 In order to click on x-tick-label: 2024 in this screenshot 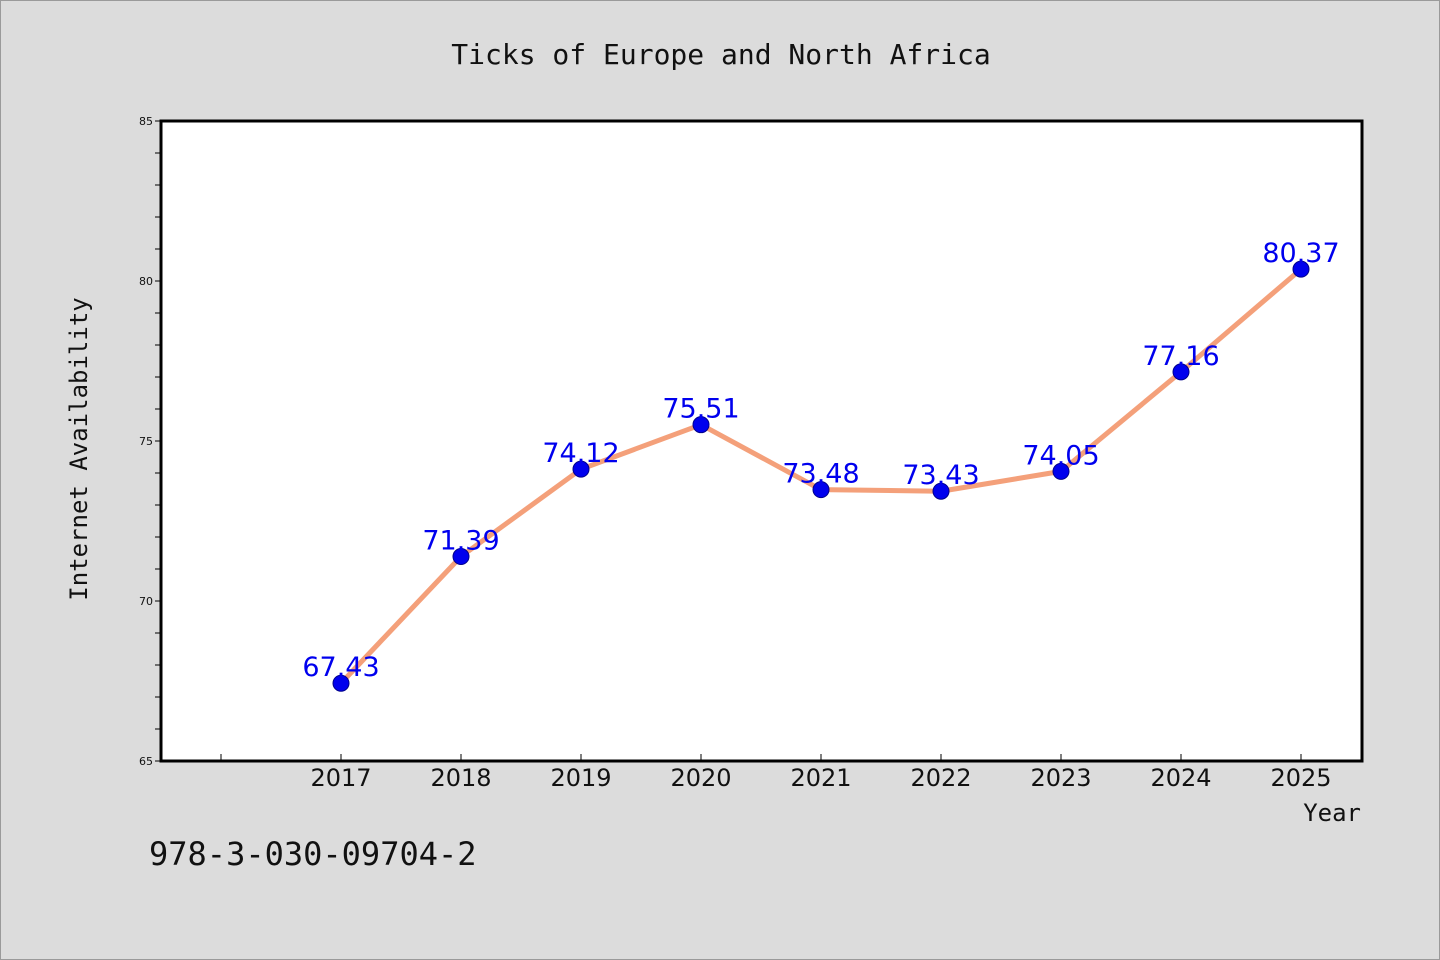, I will do `click(1180, 778)`.